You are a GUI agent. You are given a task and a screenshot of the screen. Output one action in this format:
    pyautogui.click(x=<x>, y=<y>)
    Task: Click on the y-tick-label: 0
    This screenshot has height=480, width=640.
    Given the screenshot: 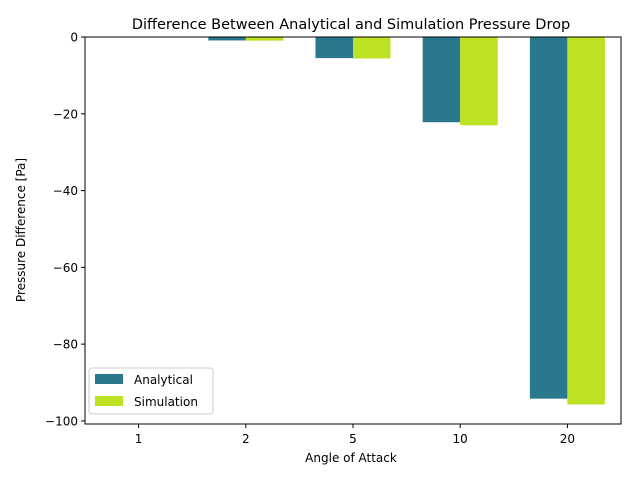 What is the action you would take?
    pyautogui.click(x=74, y=38)
    